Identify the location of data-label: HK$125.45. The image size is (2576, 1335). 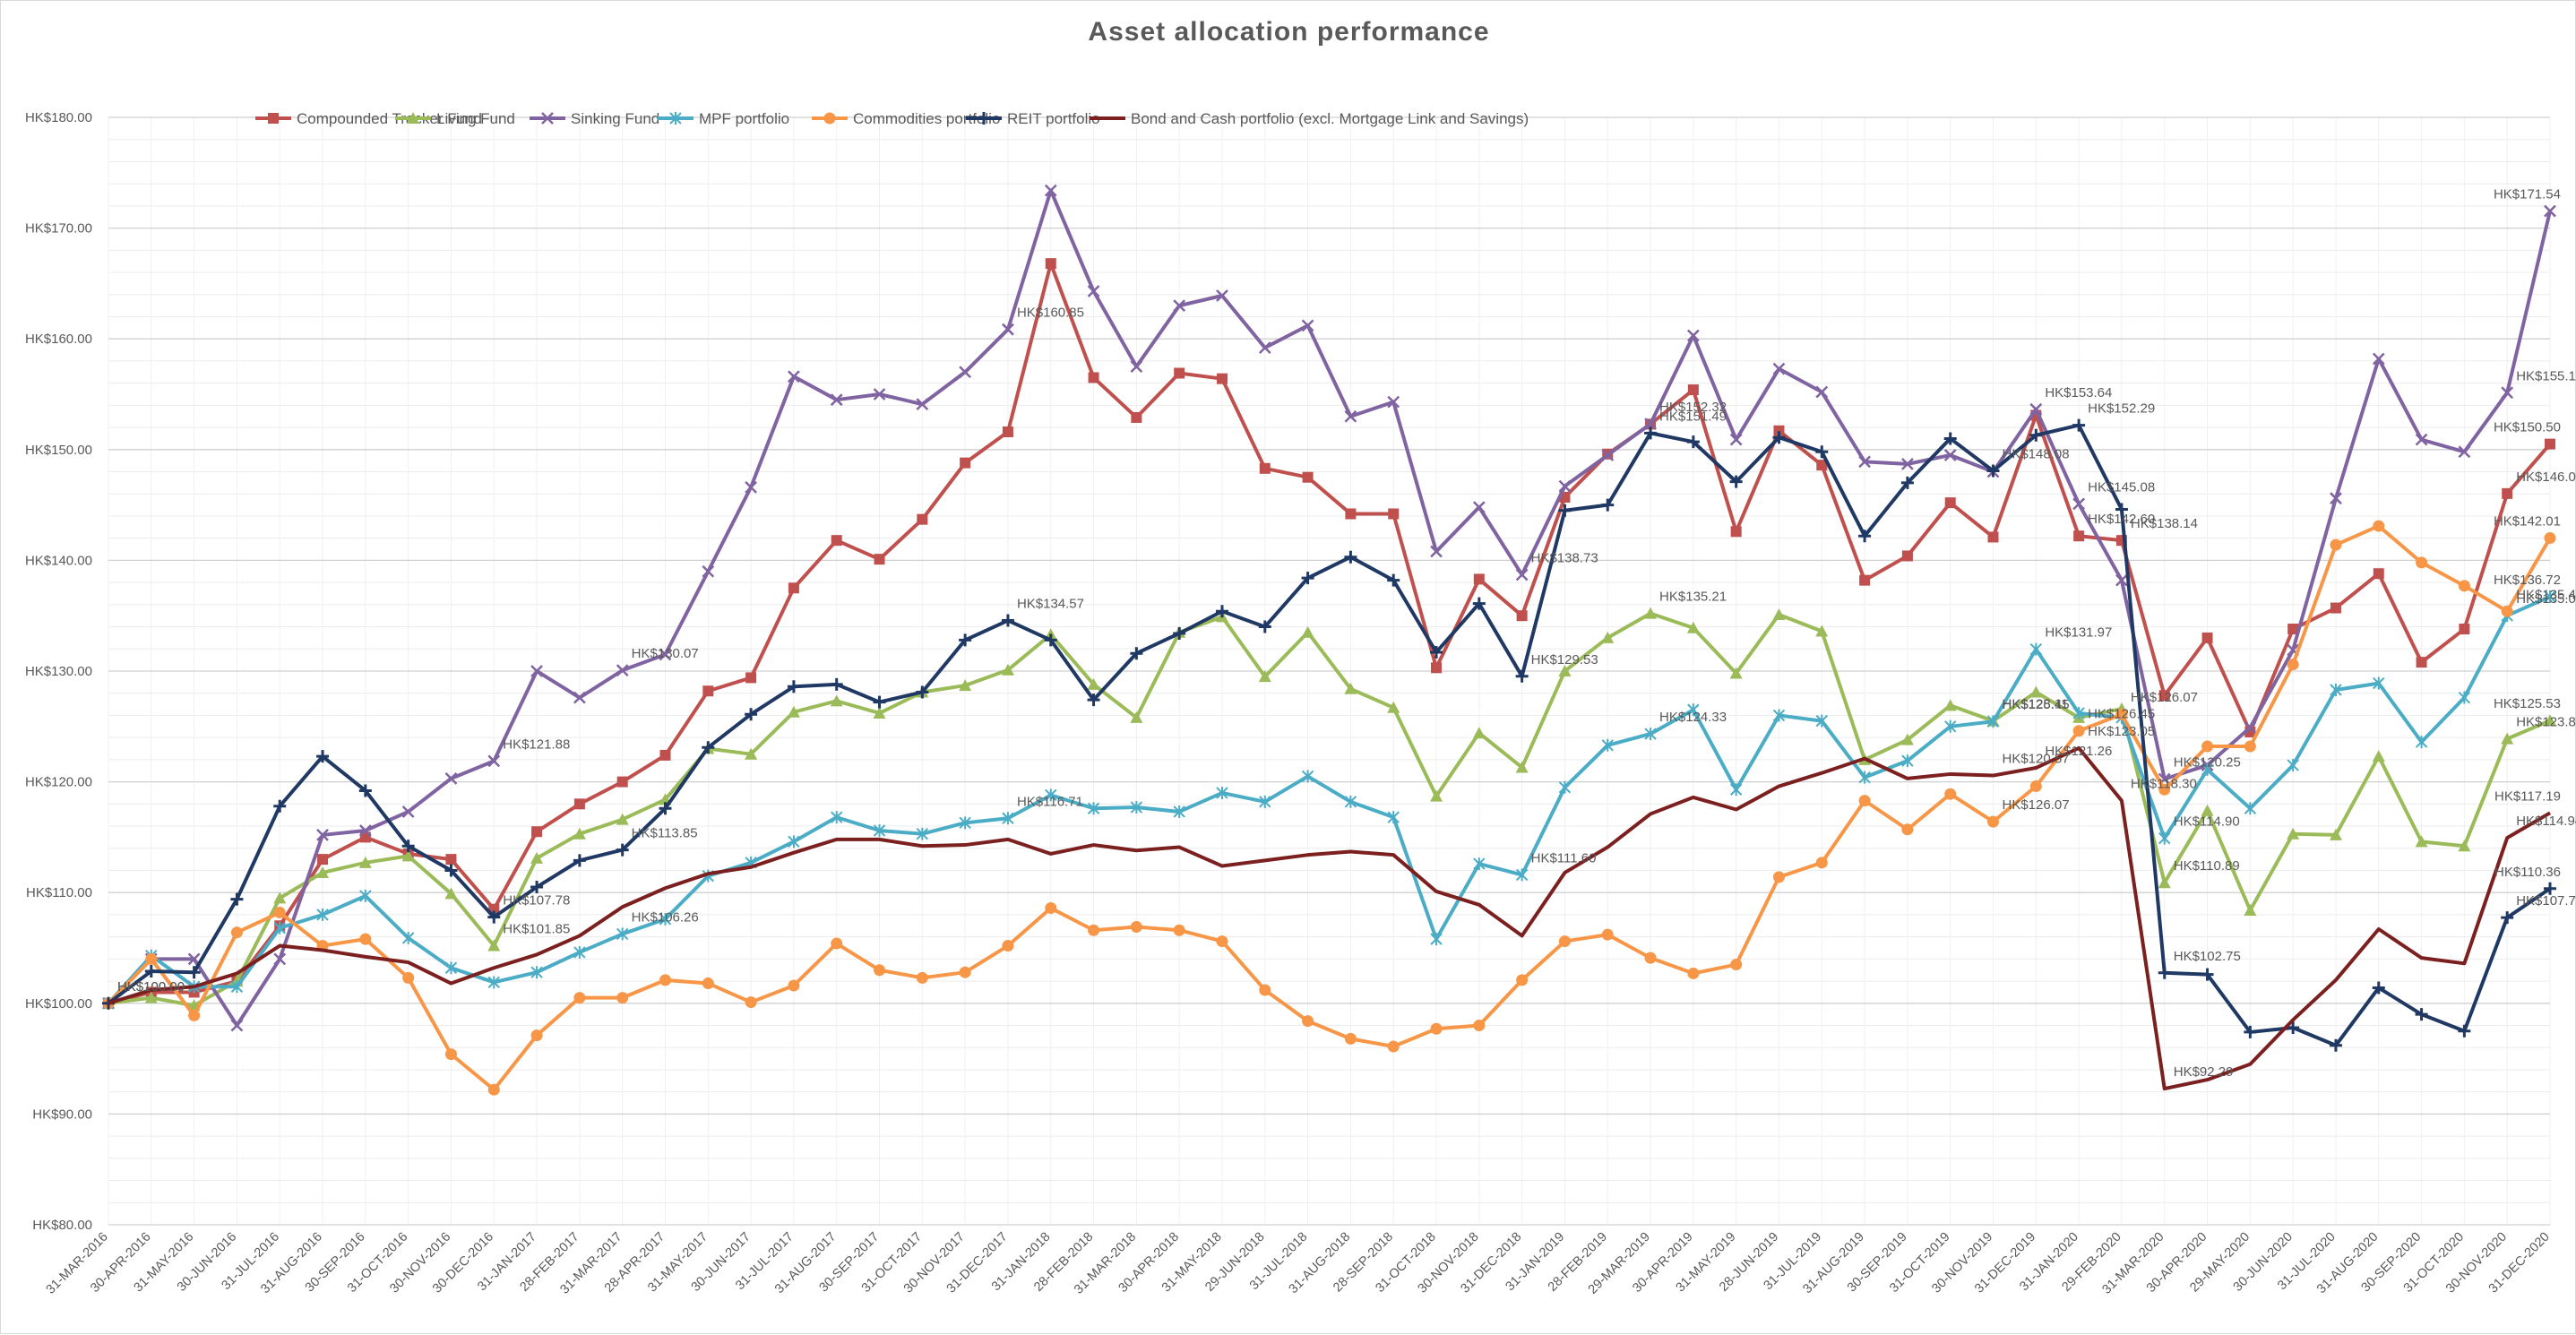
(2036, 704).